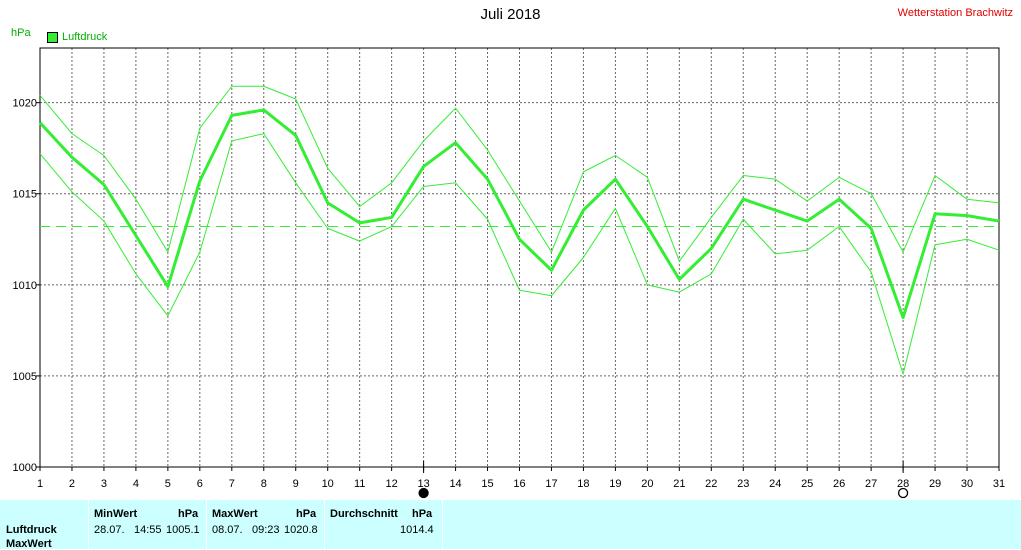 The height and width of the screenshot is (550, 1021). I want to click on x-tick-label: 19, so click(615, 484).